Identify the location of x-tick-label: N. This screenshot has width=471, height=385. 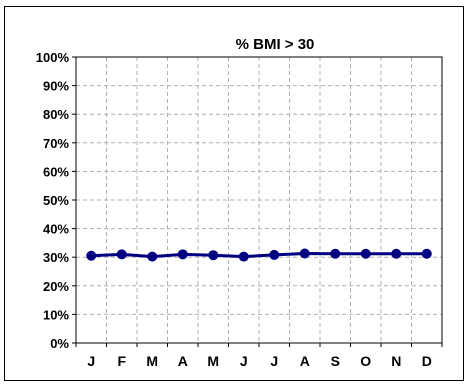
(396, 361).